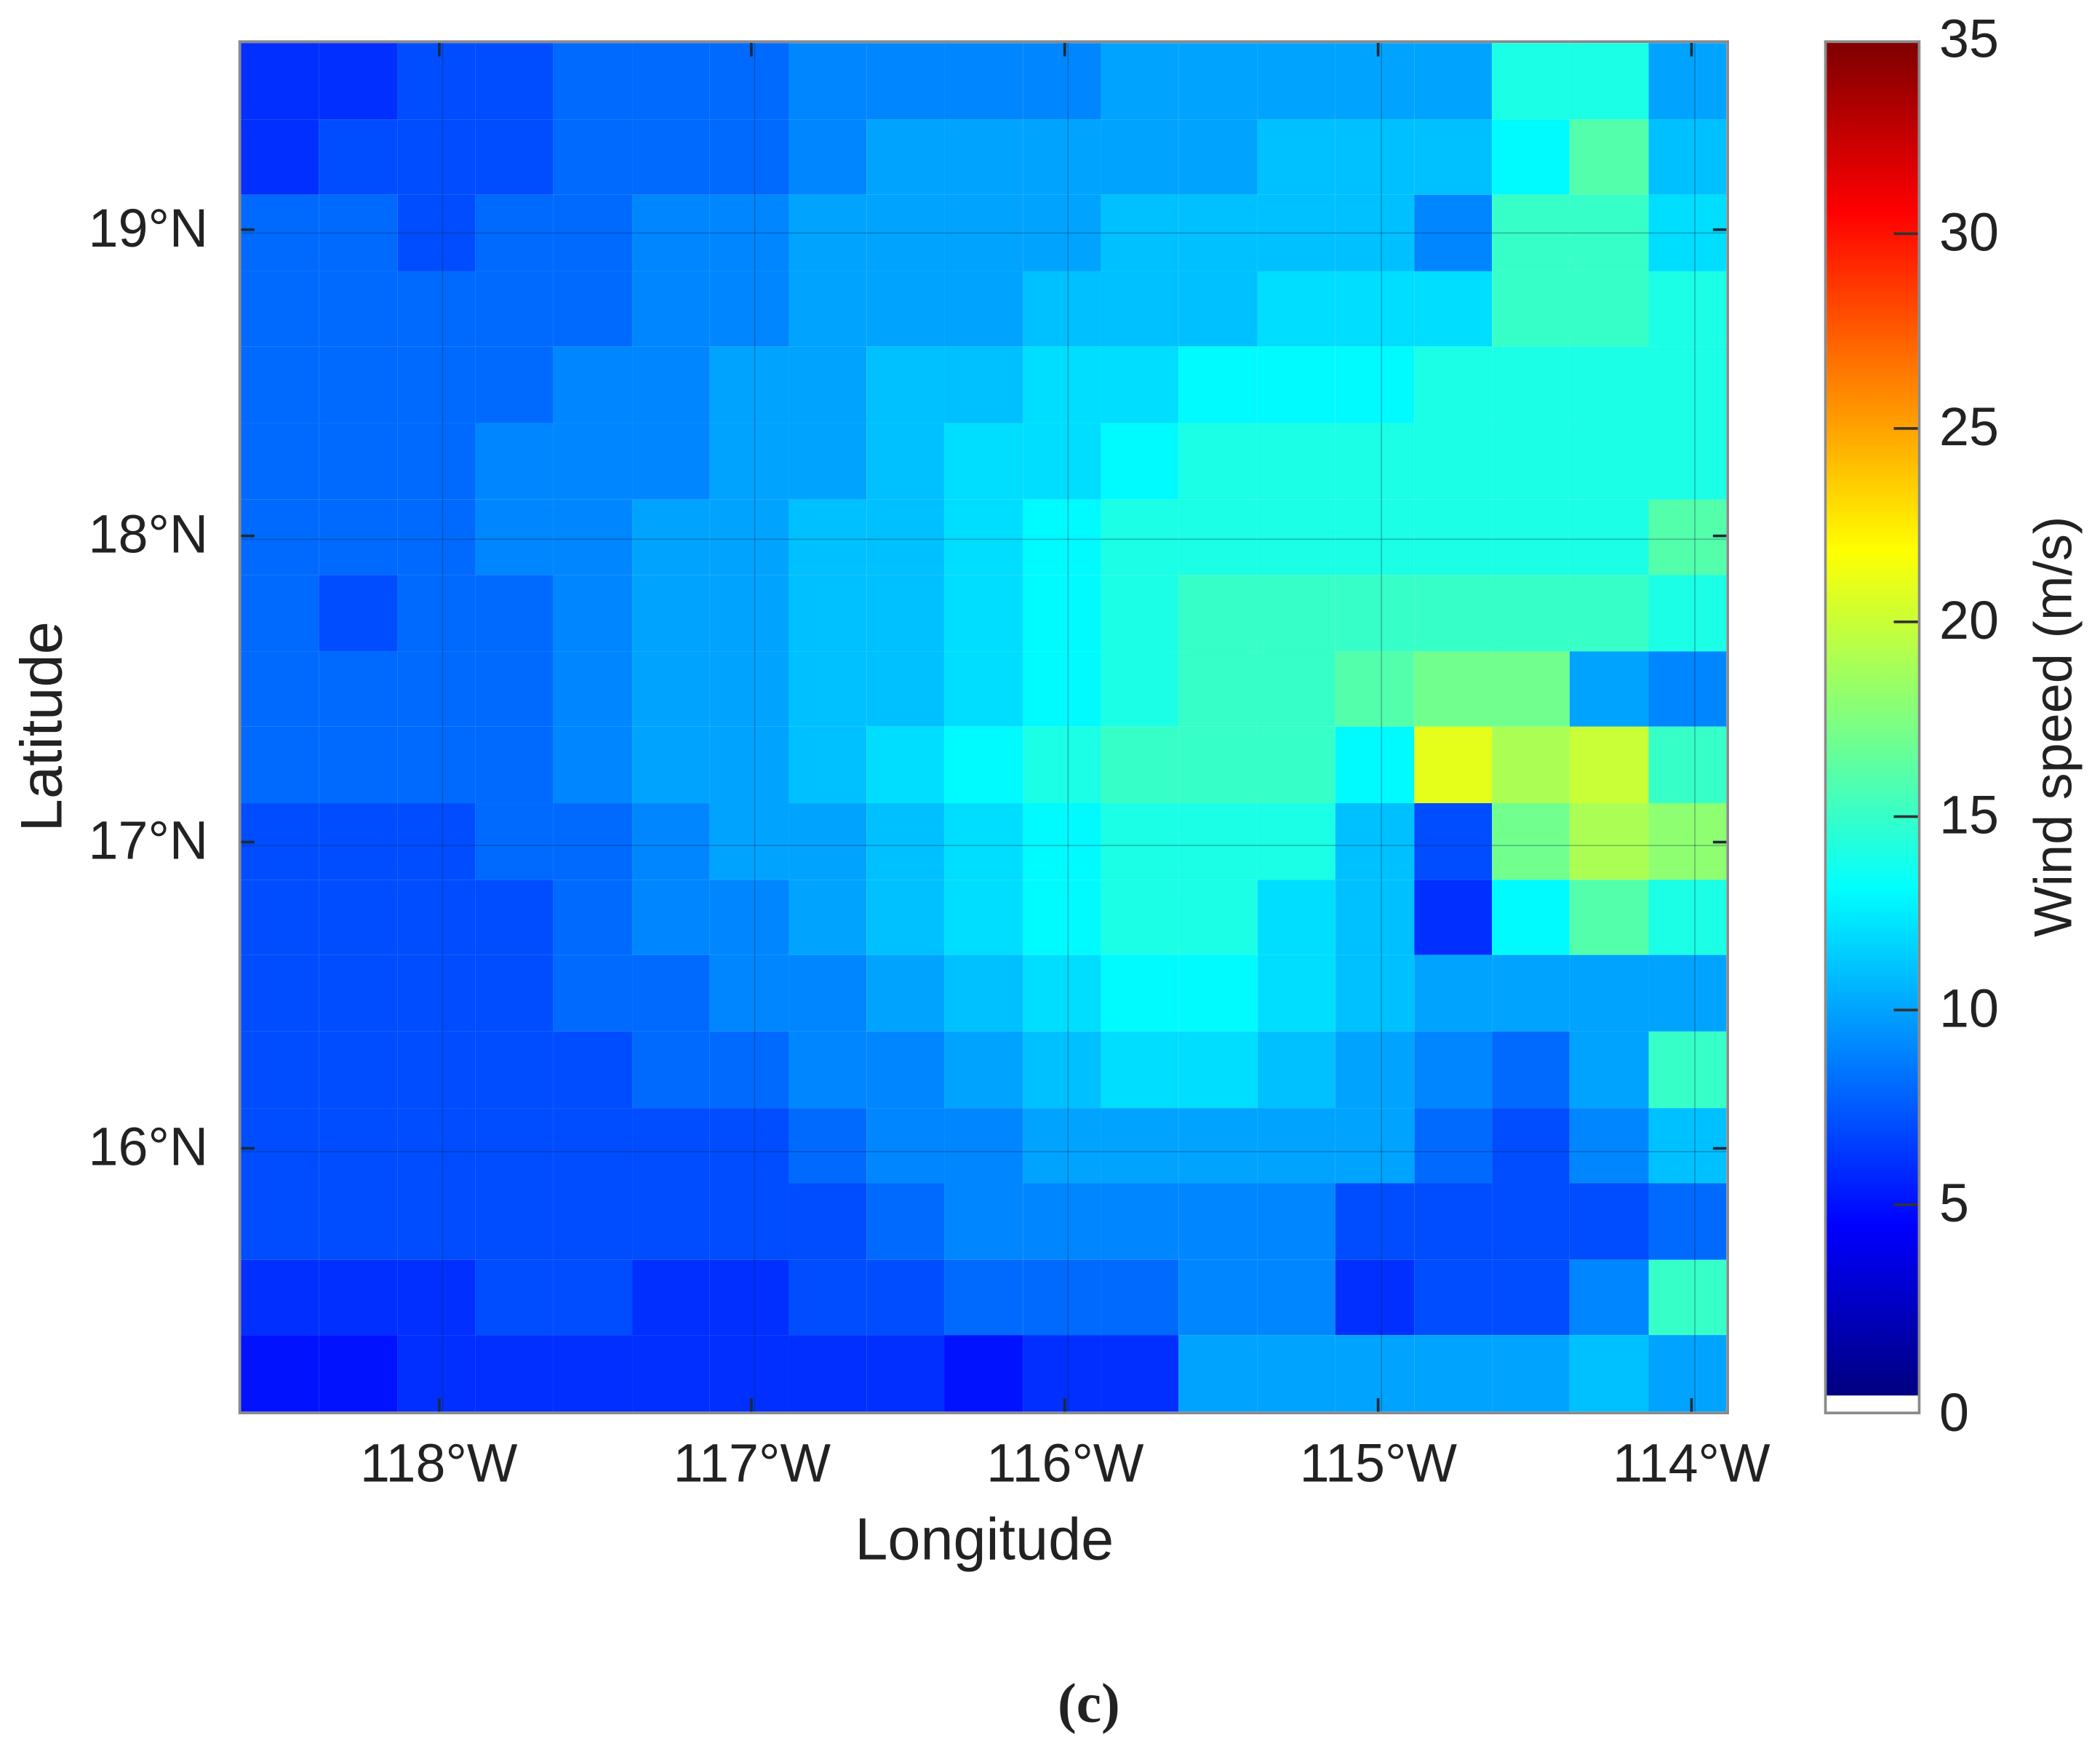 The image size is (2100, 1746). I want to click on colorbar-title: Wind speed (m/s), so click(2053, 727).